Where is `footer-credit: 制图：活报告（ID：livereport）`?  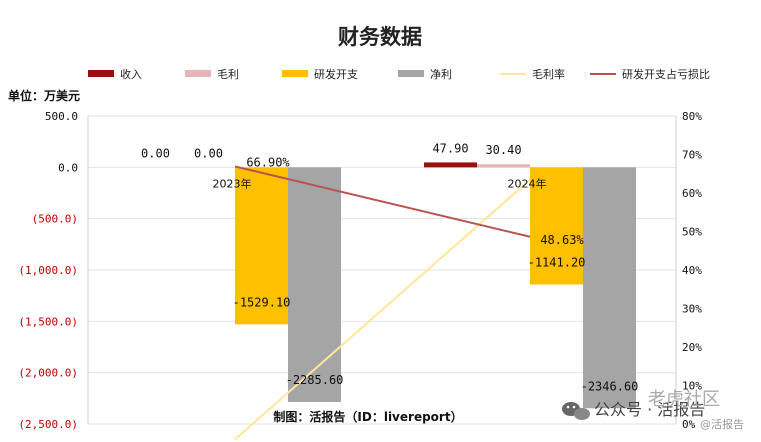
footer-credit: 制图：活报告（ID：livereport） is located at coordinates (367, 416).